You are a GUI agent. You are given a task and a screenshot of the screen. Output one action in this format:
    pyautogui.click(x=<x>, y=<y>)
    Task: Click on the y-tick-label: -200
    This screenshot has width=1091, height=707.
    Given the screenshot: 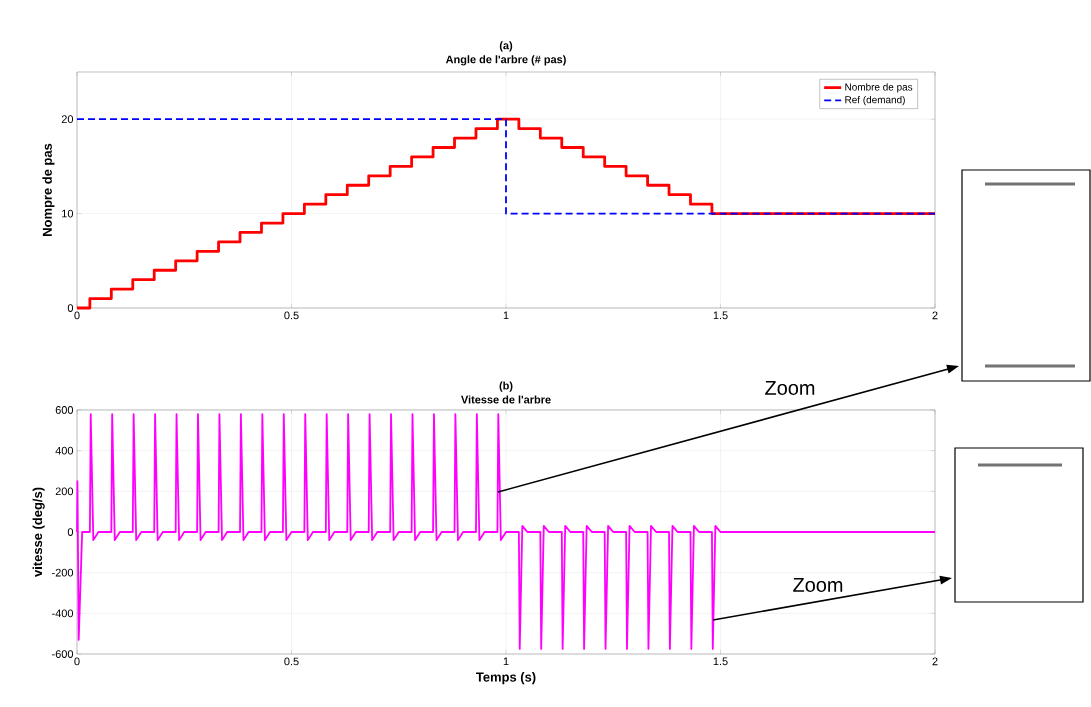 What is the action you would take?
    pyautogui.click(x=63, y=572)
    